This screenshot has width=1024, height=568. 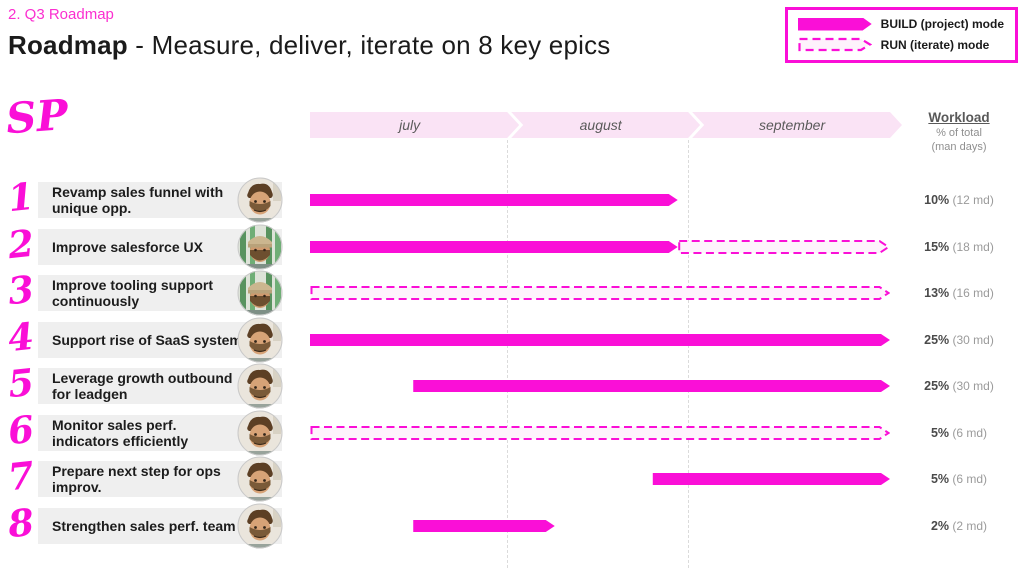 What do you see at coordinates (142, 386) in the screenshot?
I see `epic-label: Leverage growth outbound for leadgen` at bounding box center [142, 386].